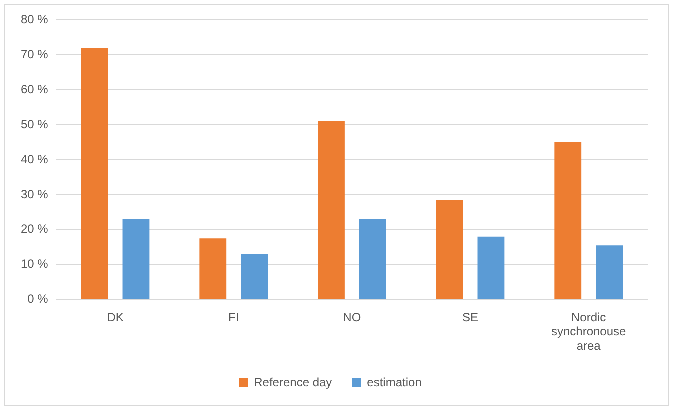  What do you see at coordinates (34, 194) in the screenshot?
I see `y-tick-label: 30 %` at bounding box center [34, 194].